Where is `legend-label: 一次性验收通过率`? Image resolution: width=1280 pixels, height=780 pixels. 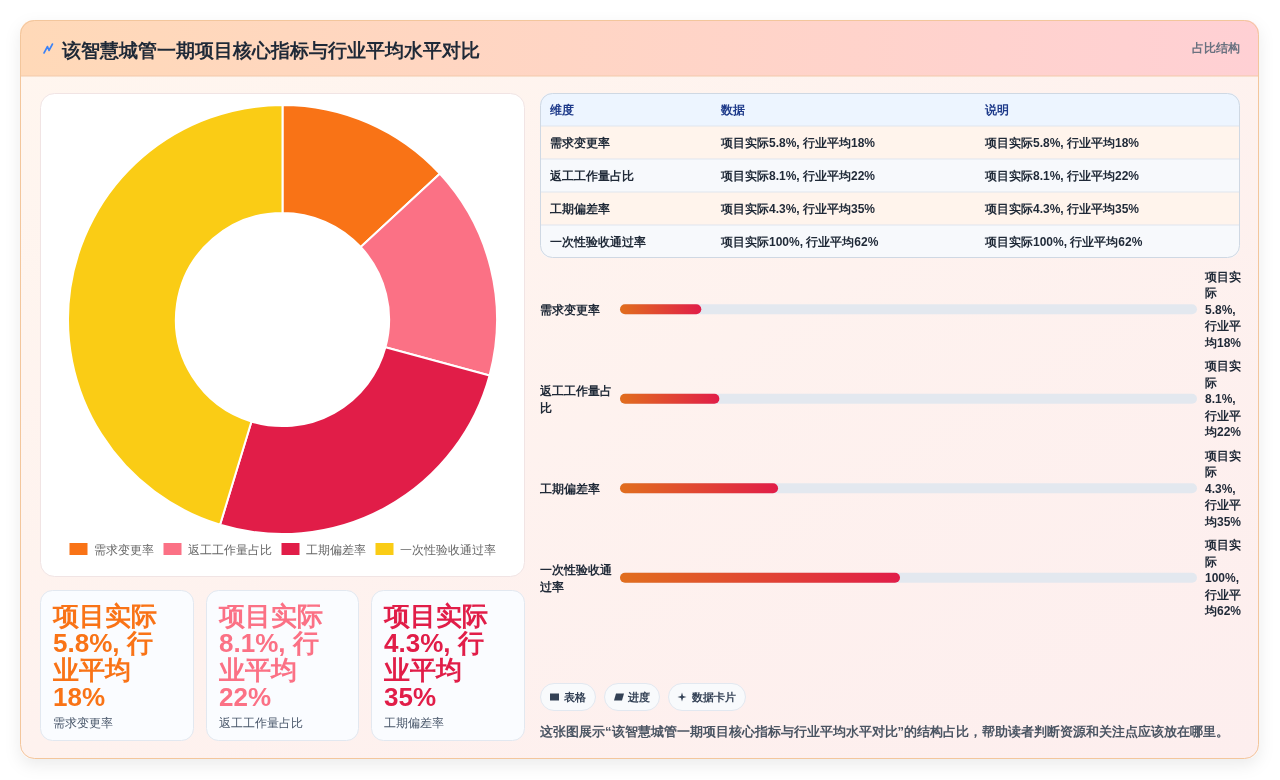
legend-label: 一次性验收通过率 is located at coordinates (447, 549).